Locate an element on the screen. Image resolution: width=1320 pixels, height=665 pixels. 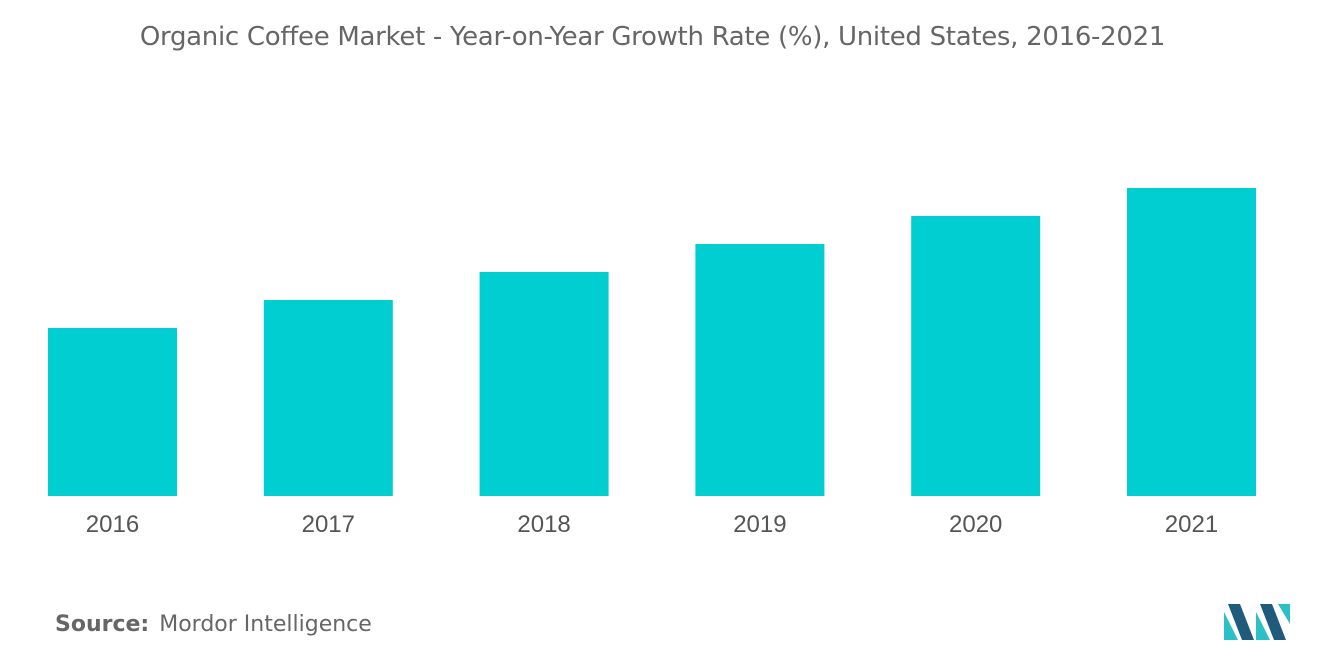
mordor-intelligence-logo is located at coordinates (1257, 622).